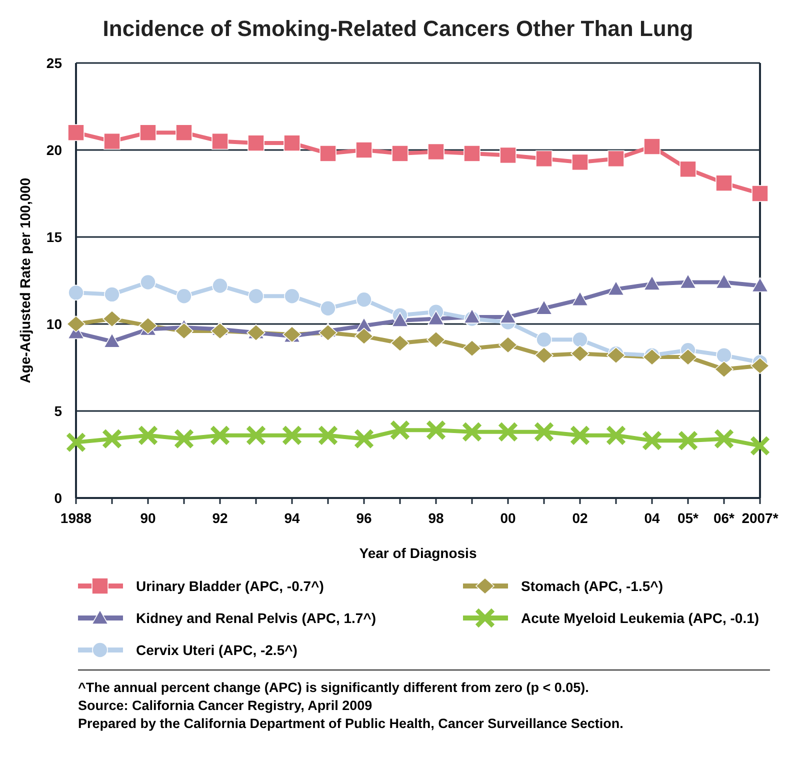  I want to click on x-tick-label: 98, so click(436, 518).